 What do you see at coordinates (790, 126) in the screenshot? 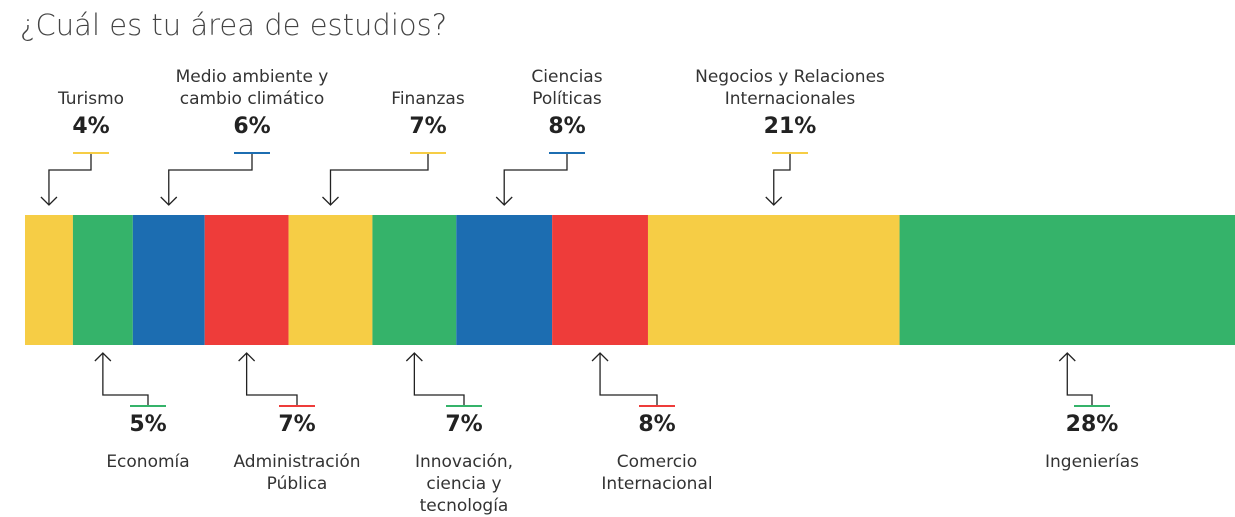
I see `value-label: 21%` at bounding box center [790, 126].